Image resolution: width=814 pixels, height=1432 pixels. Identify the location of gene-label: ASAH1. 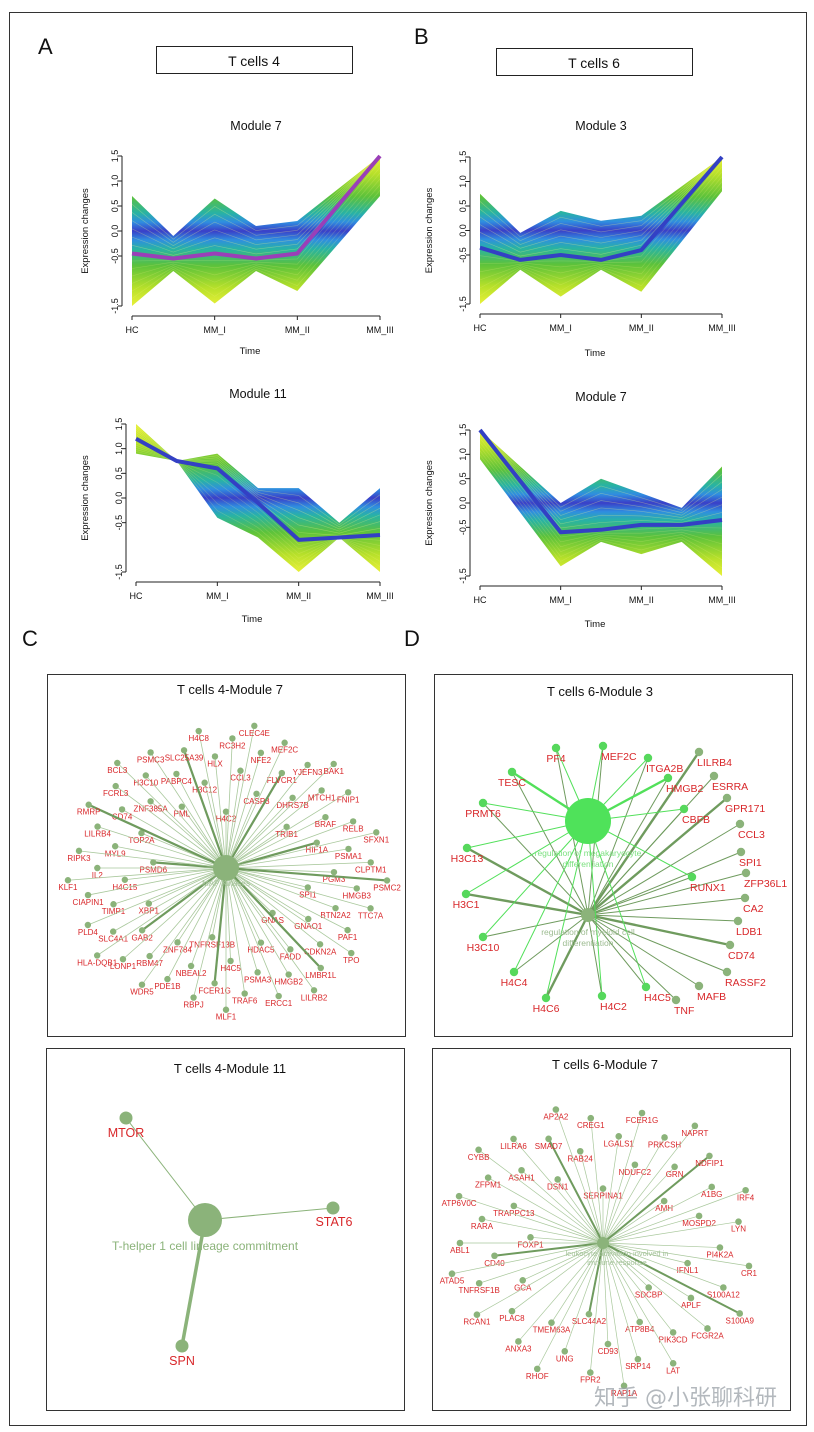
(521, 1177).